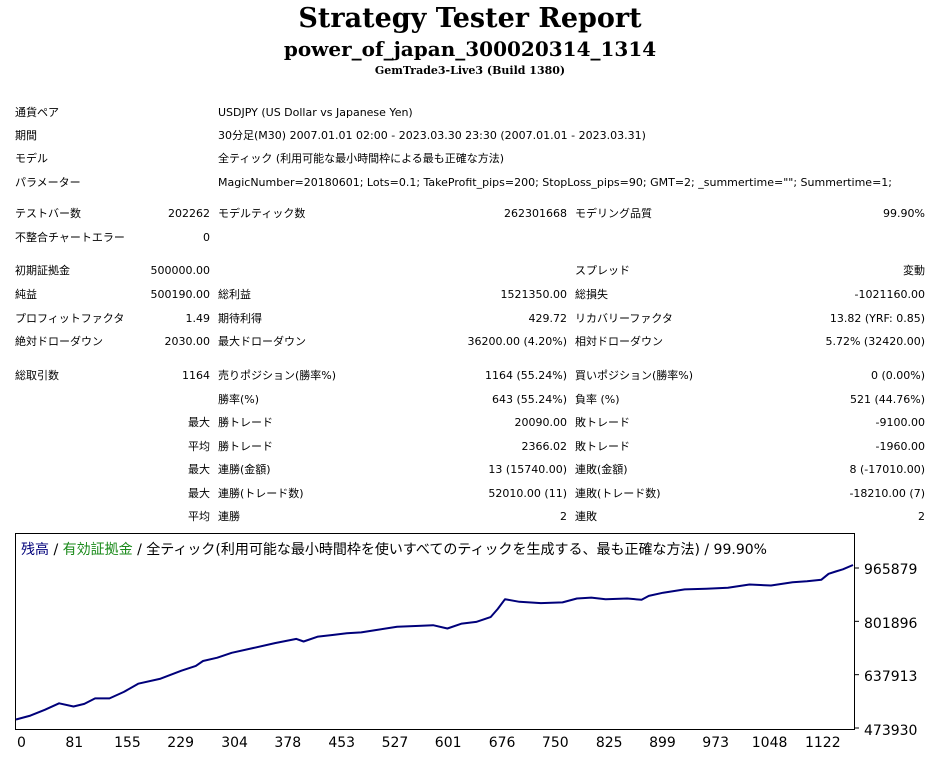 This screenshot has height=761, width=940. What do you see at coordinates (535, 213) in the screenshot?
I see `ticks-value: 262301668` at bounding box center [535, 213].